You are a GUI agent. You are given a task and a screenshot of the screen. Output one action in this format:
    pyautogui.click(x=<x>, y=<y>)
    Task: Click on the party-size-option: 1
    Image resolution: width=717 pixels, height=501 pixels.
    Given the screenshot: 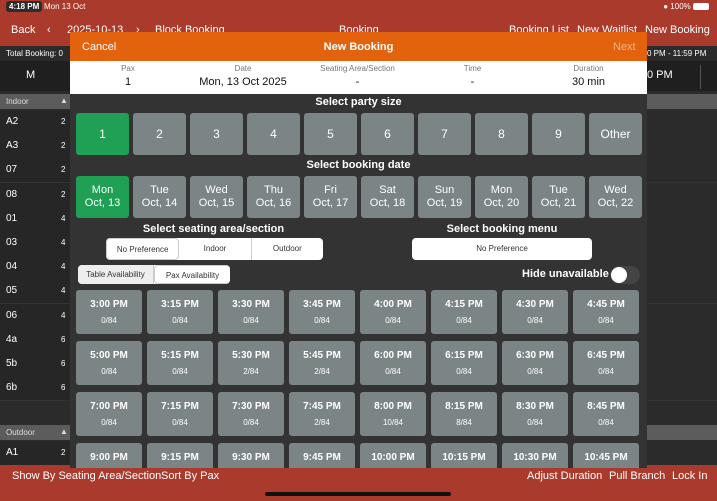 What is the action you would take?
    pyautogui.click(x=102, y=134)
    